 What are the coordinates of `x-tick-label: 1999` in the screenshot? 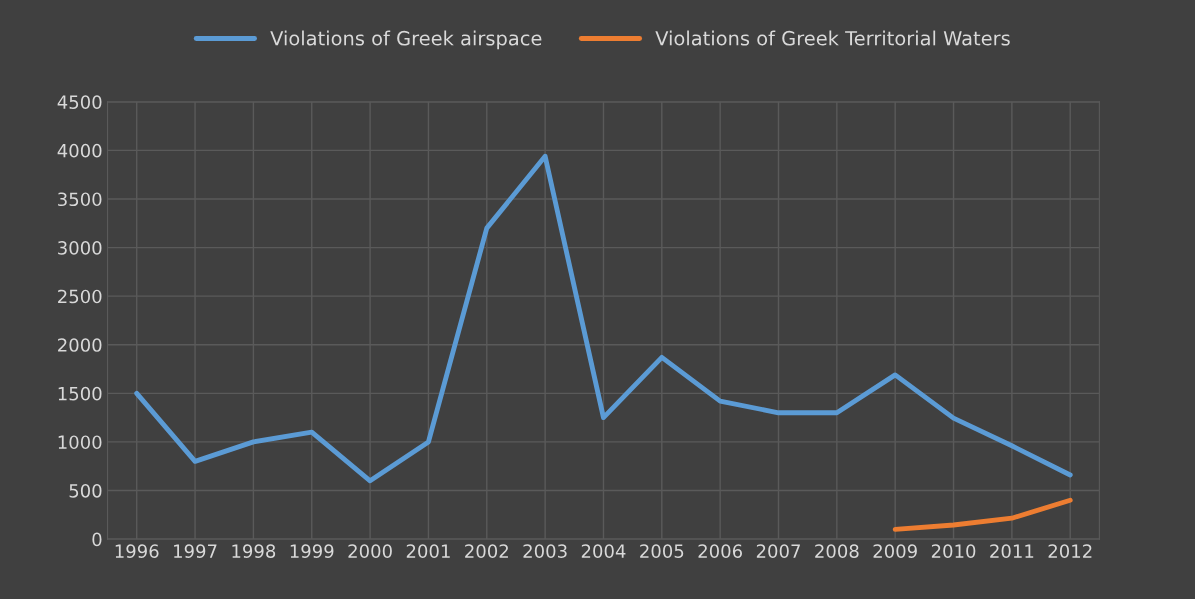 It's located at (312, 551).